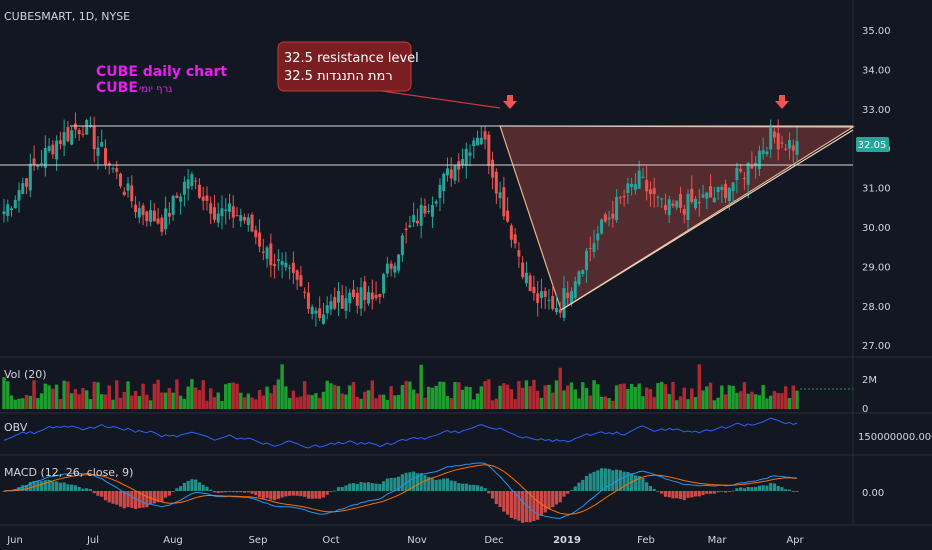  Describe the element at coordinates (707, 220) in the screenshot. I see `rising-trendline` at that location.